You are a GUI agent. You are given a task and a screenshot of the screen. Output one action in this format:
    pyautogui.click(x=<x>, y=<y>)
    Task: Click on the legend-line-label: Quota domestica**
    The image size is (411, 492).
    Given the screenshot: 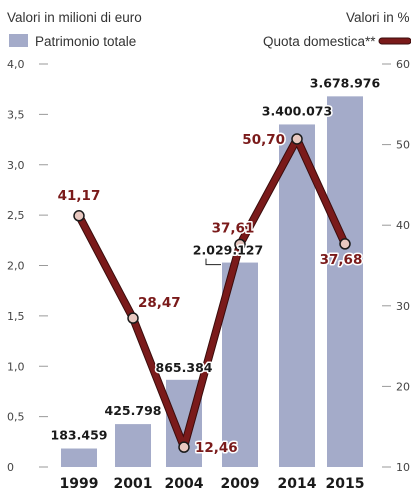 What is the action you would take?
    pyautogui.click(x=319, y=41)
    